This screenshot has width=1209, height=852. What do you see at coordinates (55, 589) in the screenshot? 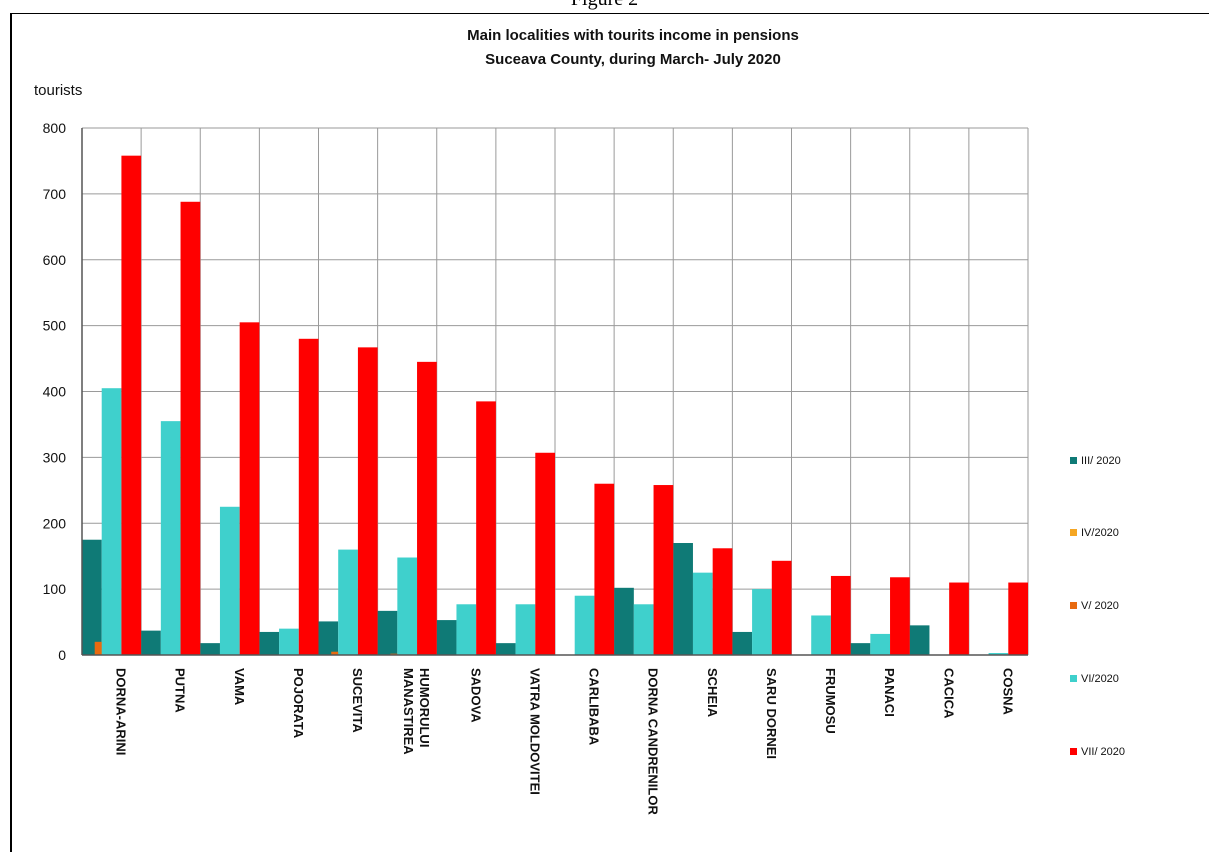
I see `y-tick-label: 100` at bounding box center [55, 589].